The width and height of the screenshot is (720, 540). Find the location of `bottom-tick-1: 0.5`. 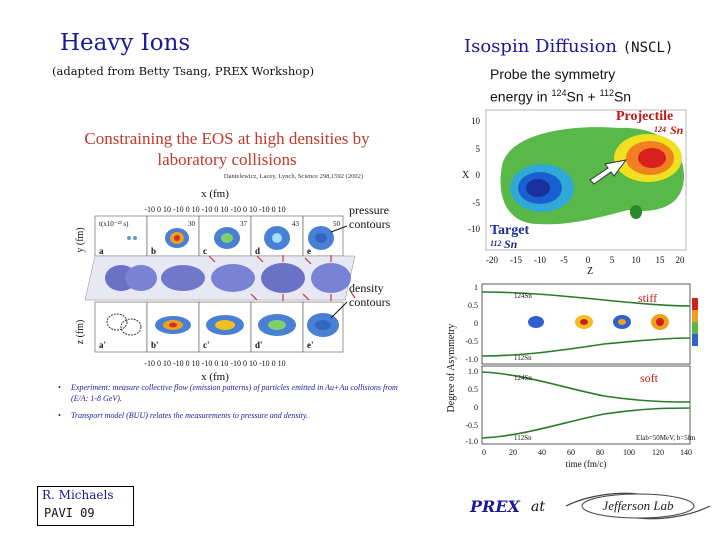

bottom-tick-1: 0.5 is located at coordinates (473, 389).